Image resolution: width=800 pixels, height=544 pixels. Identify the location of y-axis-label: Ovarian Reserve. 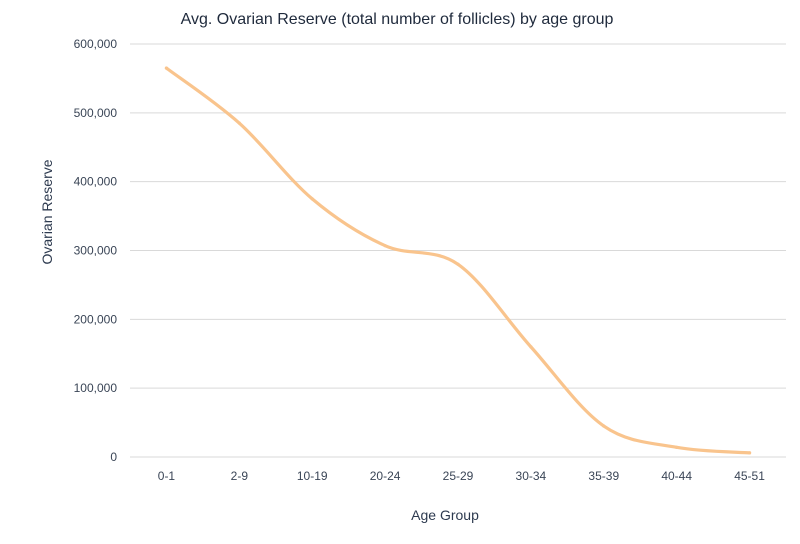
(47, 211).